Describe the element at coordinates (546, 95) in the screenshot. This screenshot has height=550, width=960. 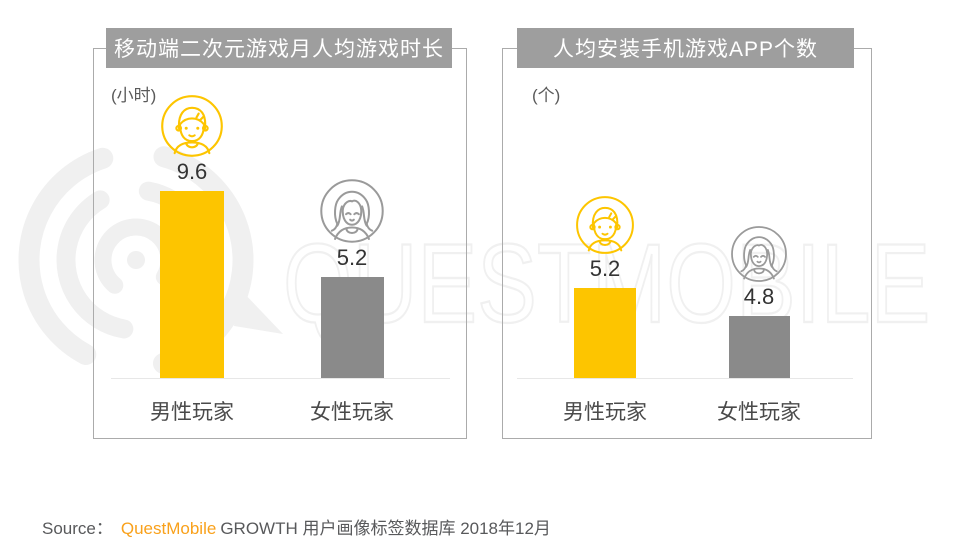
I see `unit-label: (个)` at that location.